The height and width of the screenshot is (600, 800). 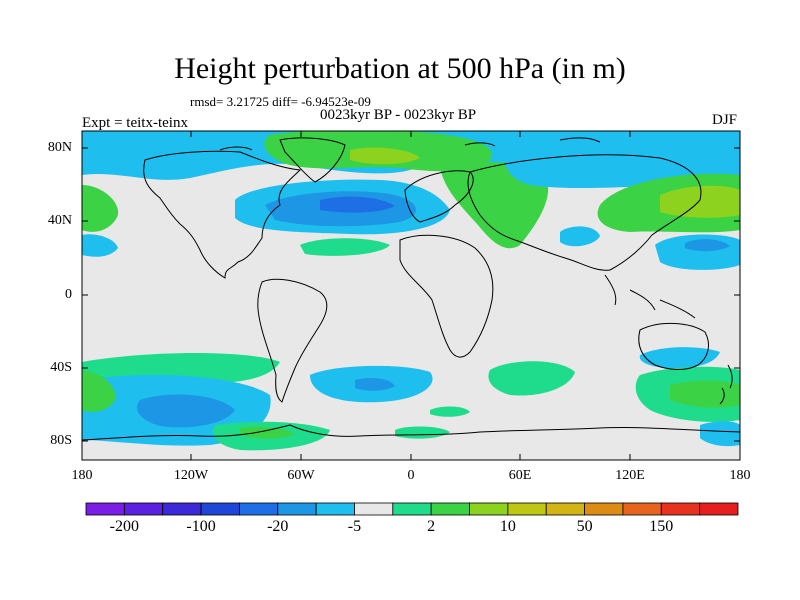 I want to click on colorbar-label: -100, so click(x=201, y=526).